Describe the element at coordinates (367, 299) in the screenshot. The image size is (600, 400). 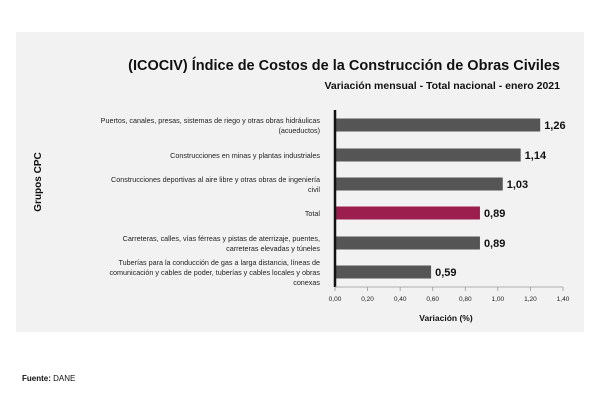
I see `x-tick-label-1: 0,20` at that location.